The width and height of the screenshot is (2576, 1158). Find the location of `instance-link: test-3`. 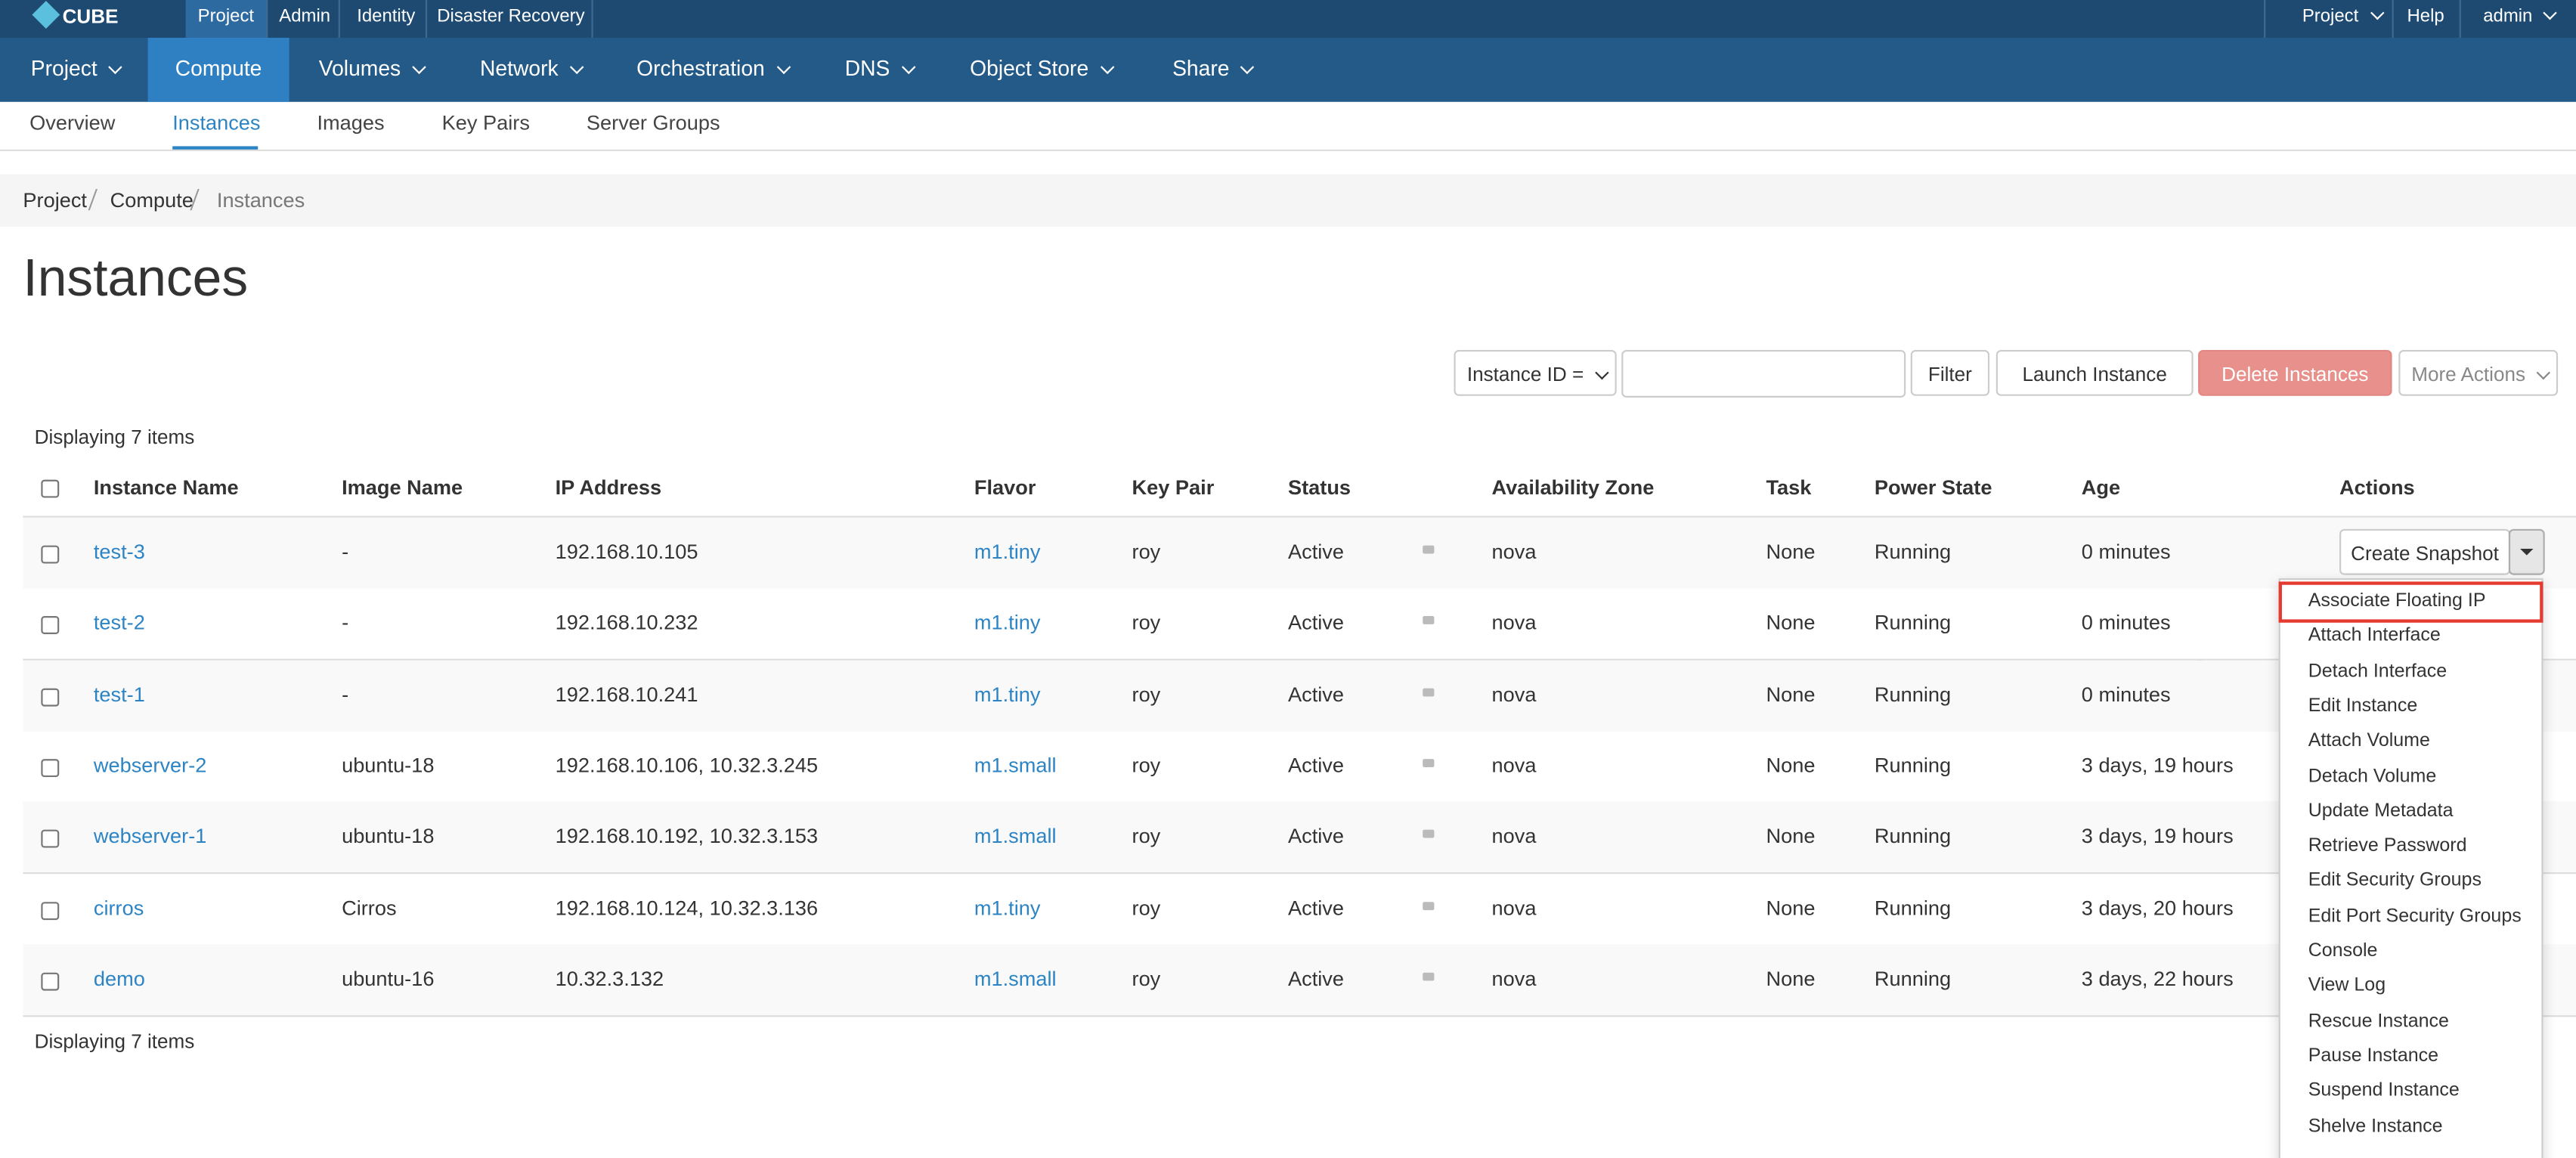

instance-link: test-3 is located at coordinates (119, 552).